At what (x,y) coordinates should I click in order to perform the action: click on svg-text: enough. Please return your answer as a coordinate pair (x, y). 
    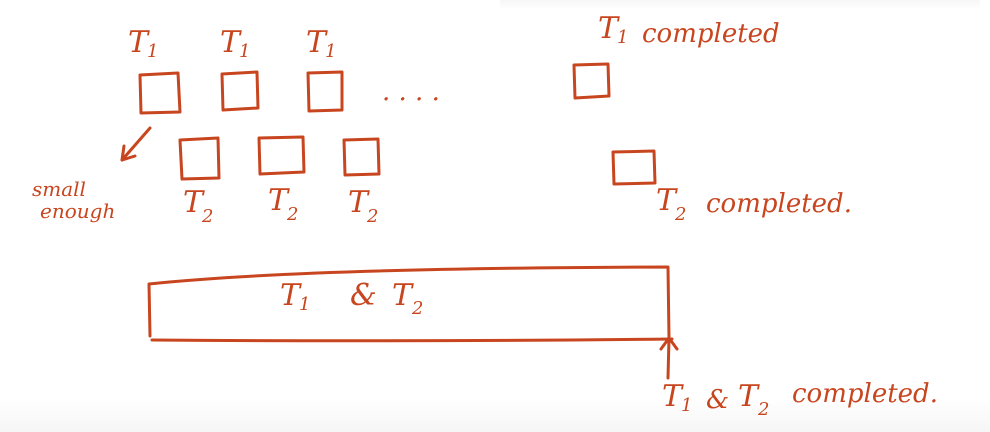
    Looking at the image, I should click on (77, 211).